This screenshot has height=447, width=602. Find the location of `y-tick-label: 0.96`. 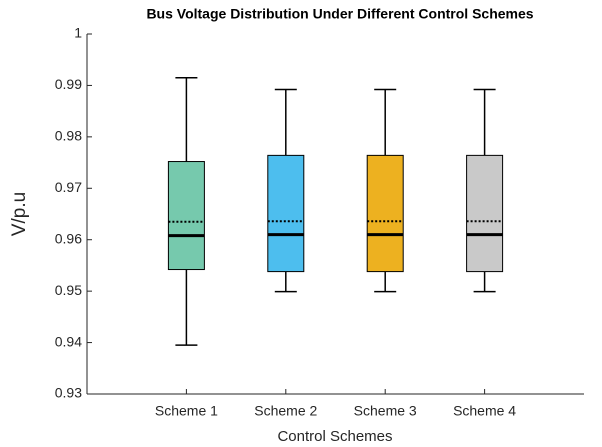

y-tick-label: 0.96 is located at coordinates (68, 238).